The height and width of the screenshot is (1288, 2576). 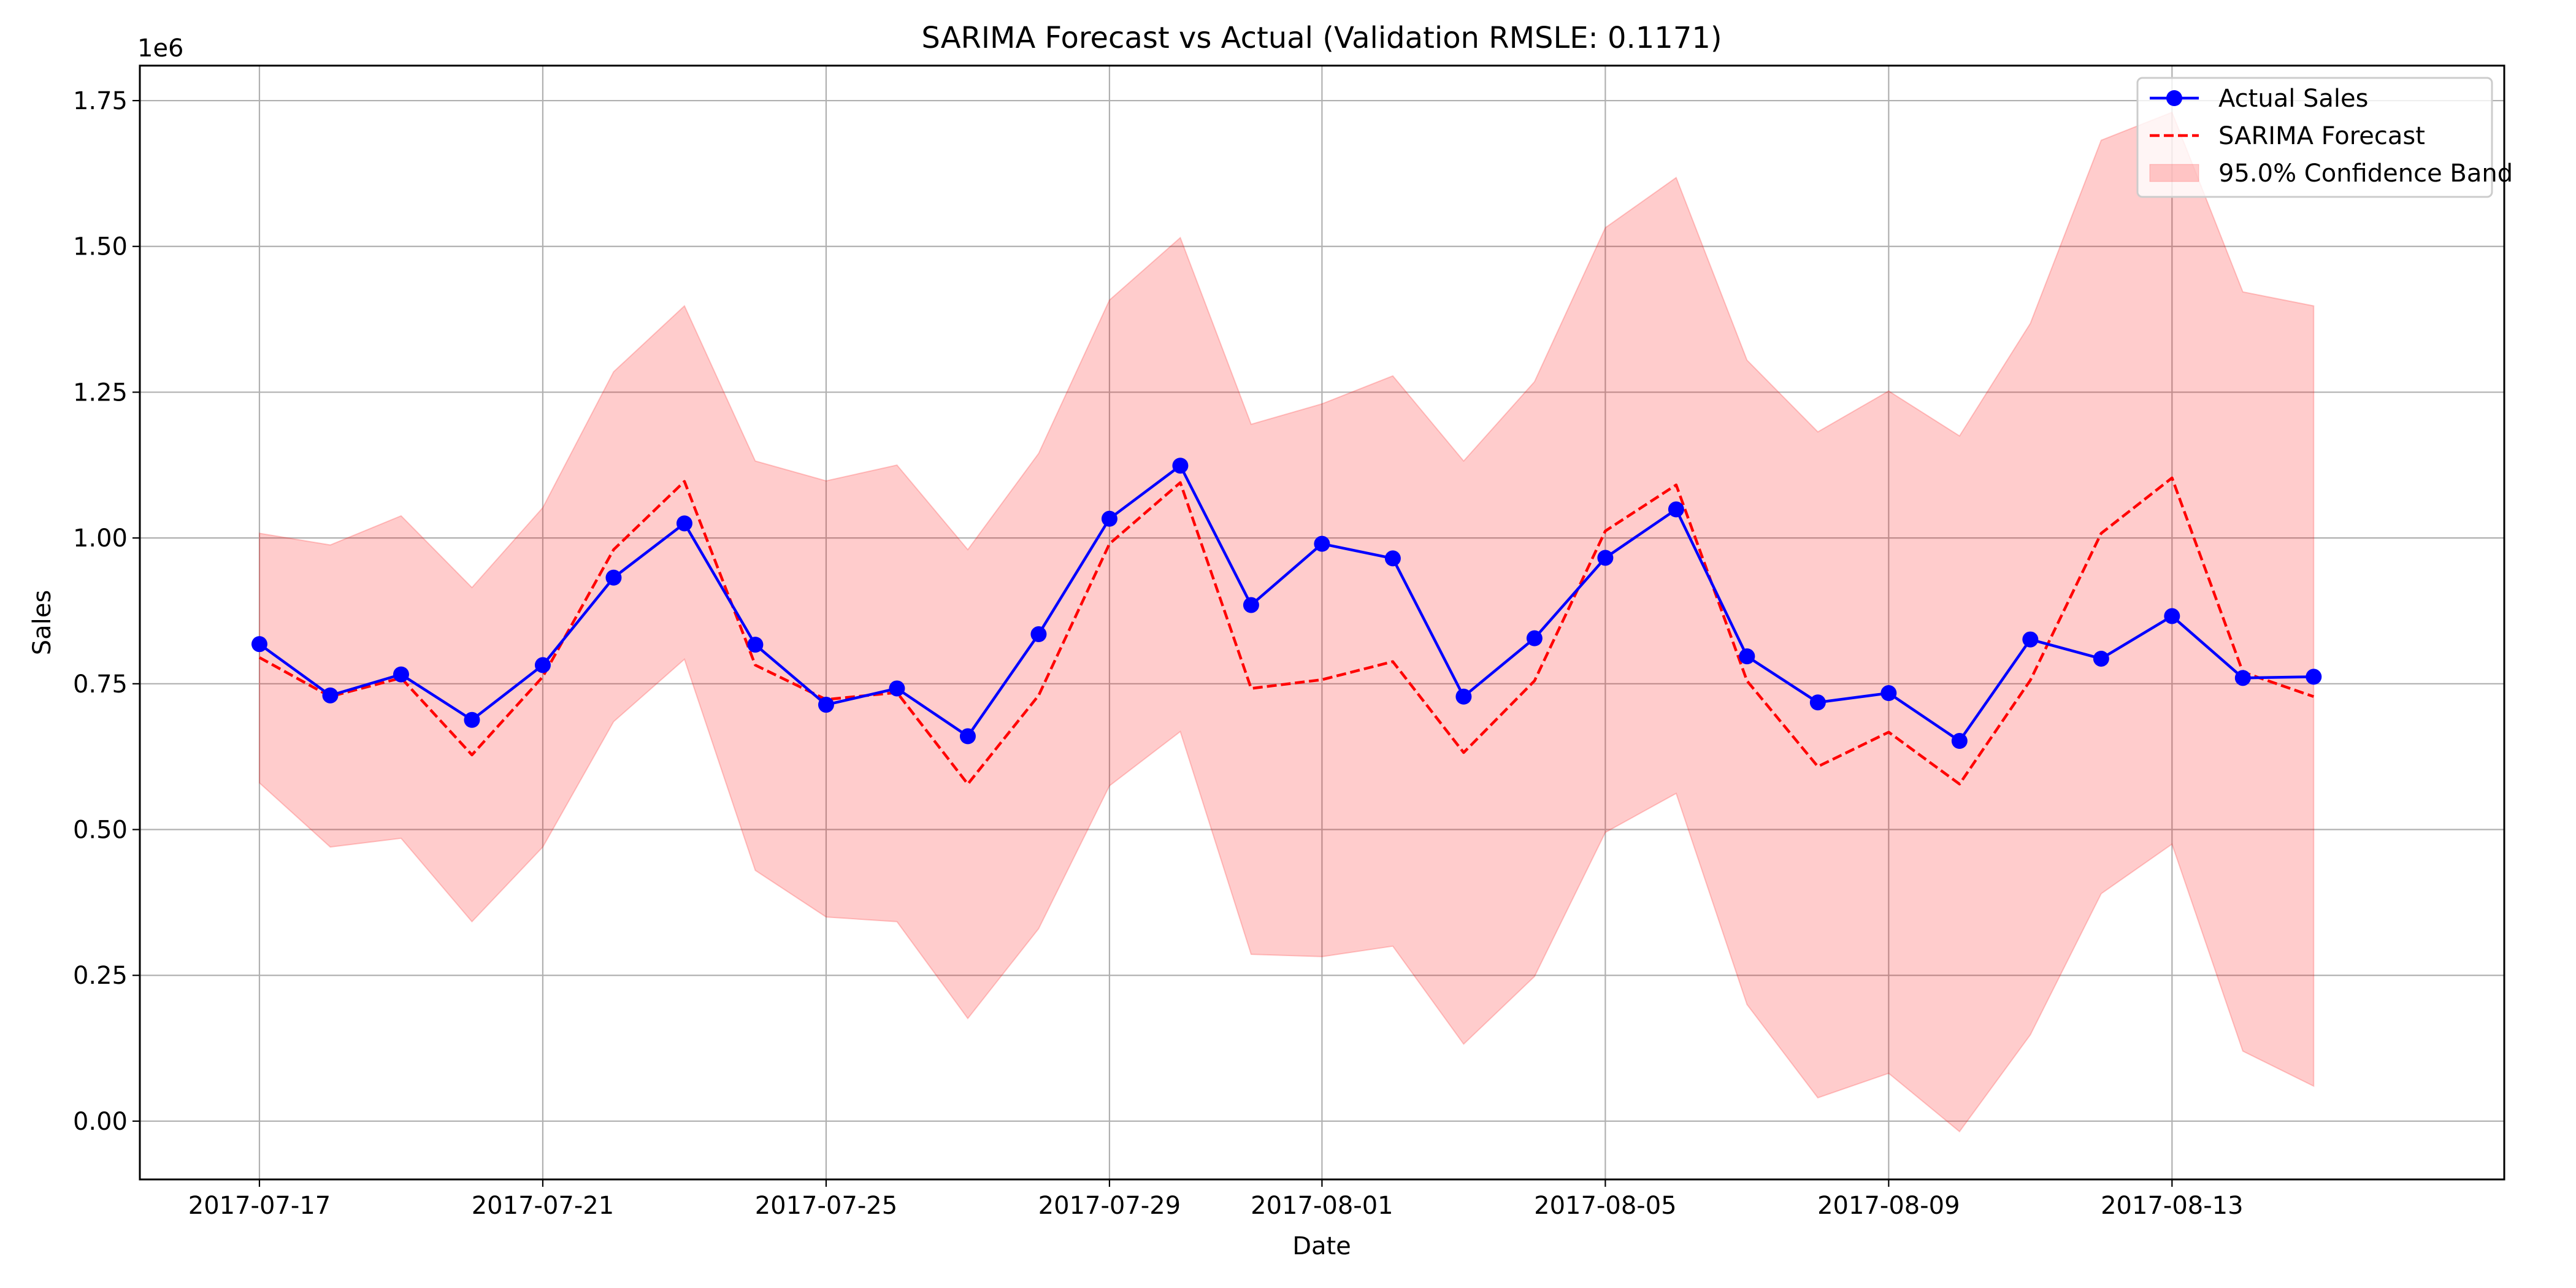 What do you see at coordinates (100, 830) in the screenshot?
I see `y-tick-label: 0.50` at bounding box center [100, 830].